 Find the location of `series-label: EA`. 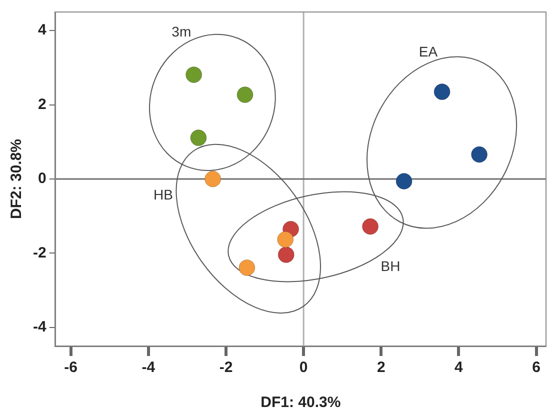

series-label: EA is located at coordinates (428, 51).